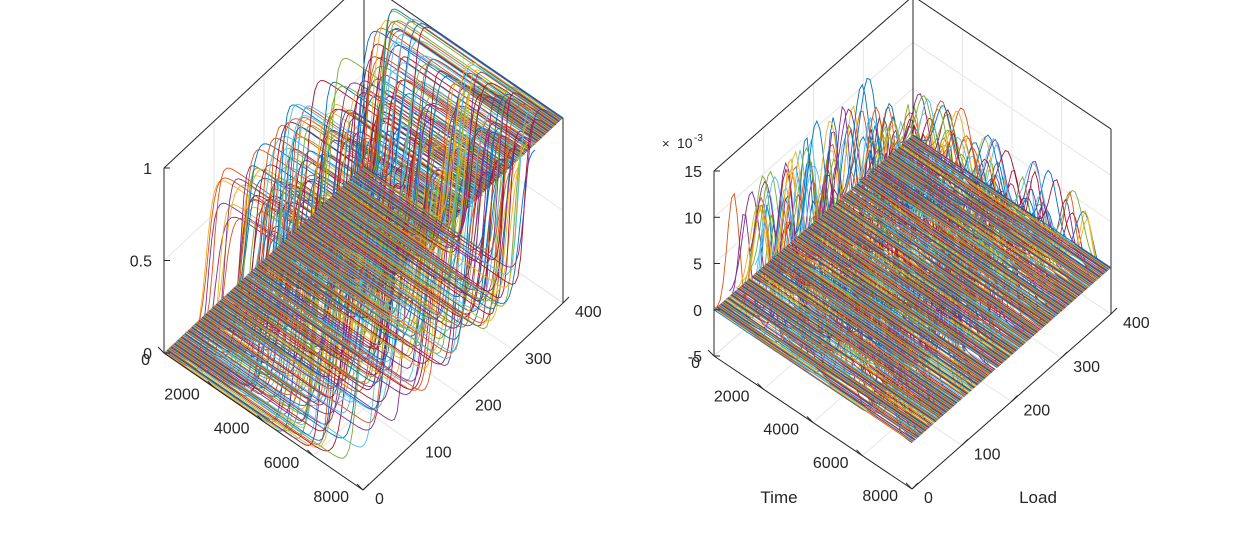  I want to click on load-tick-label: 200, so click(1037, 411).